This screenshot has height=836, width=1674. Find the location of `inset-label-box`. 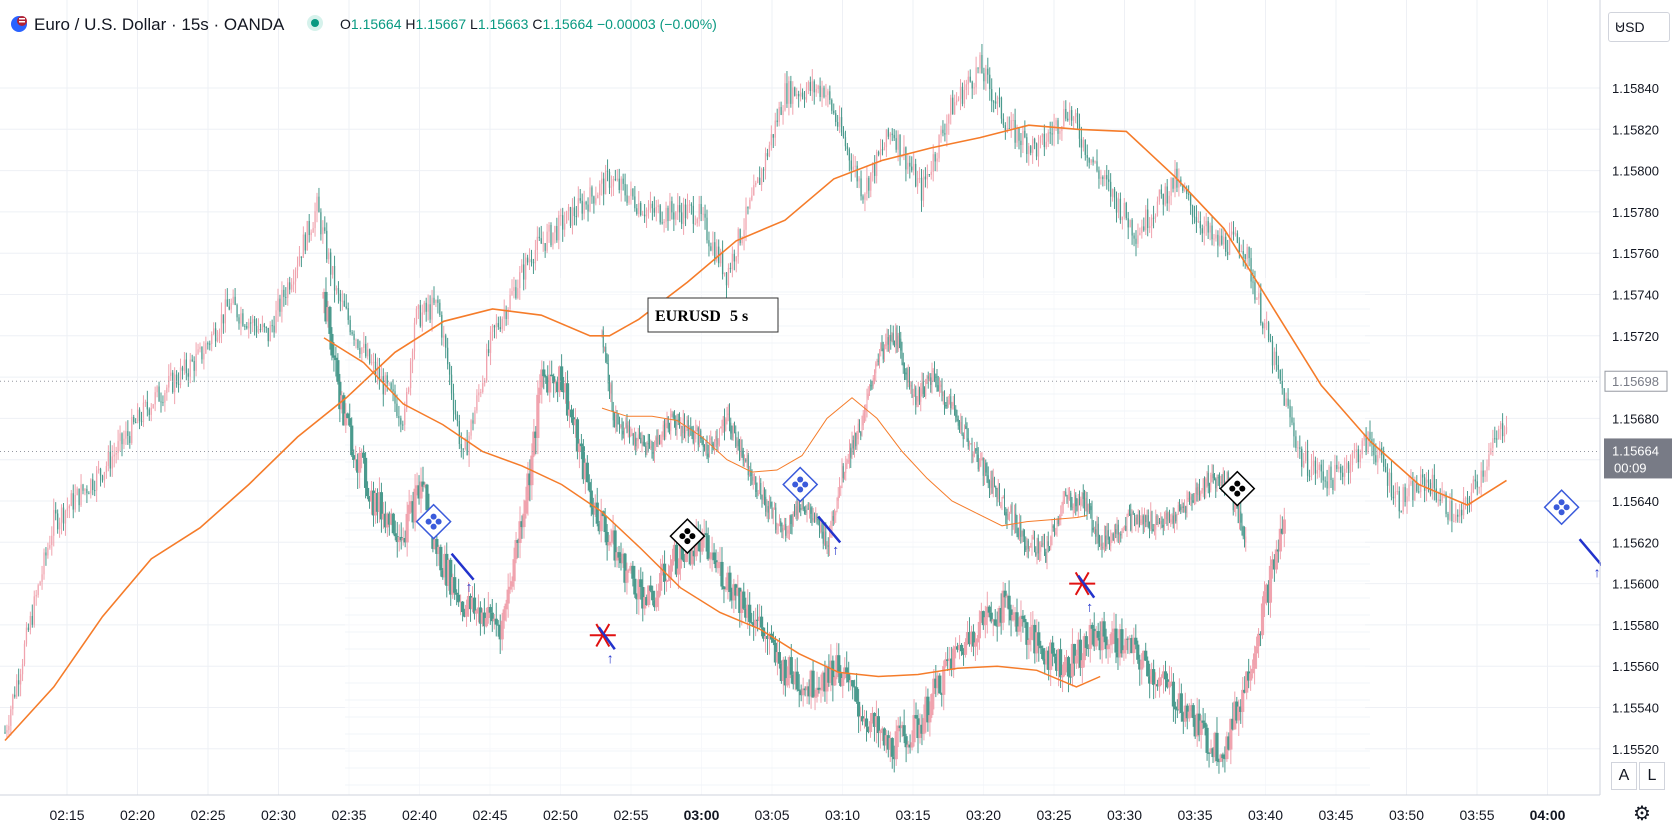

inset-label-box is located at coordinates (713, 315).